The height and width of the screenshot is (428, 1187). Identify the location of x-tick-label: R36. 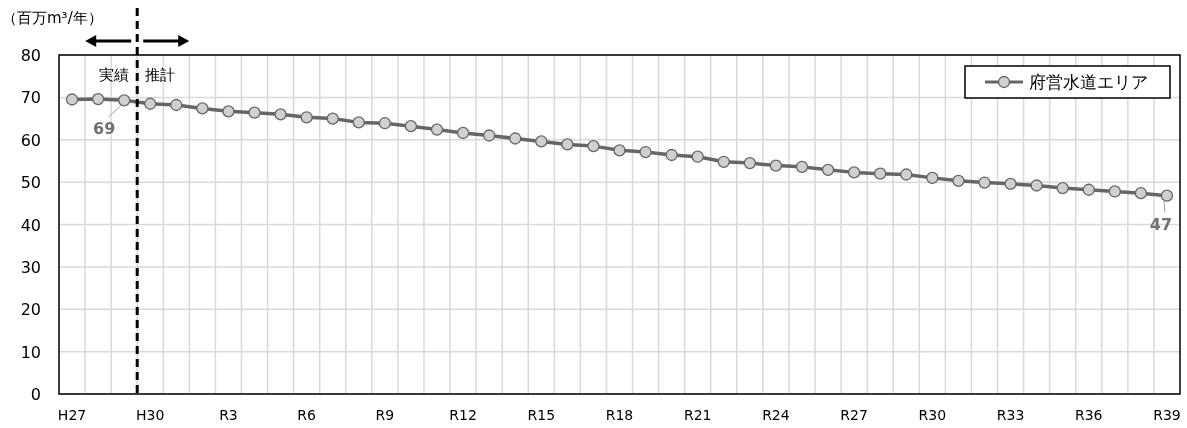
(1088, 415).